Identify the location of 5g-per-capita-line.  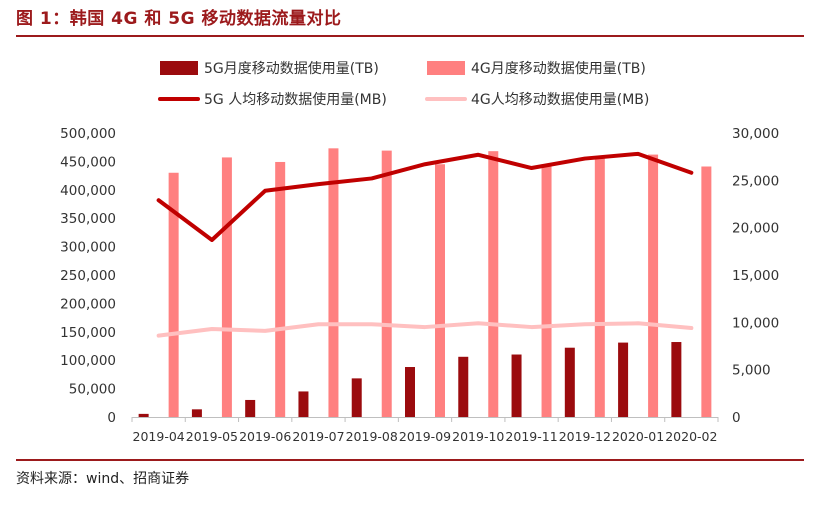
(425, 196).